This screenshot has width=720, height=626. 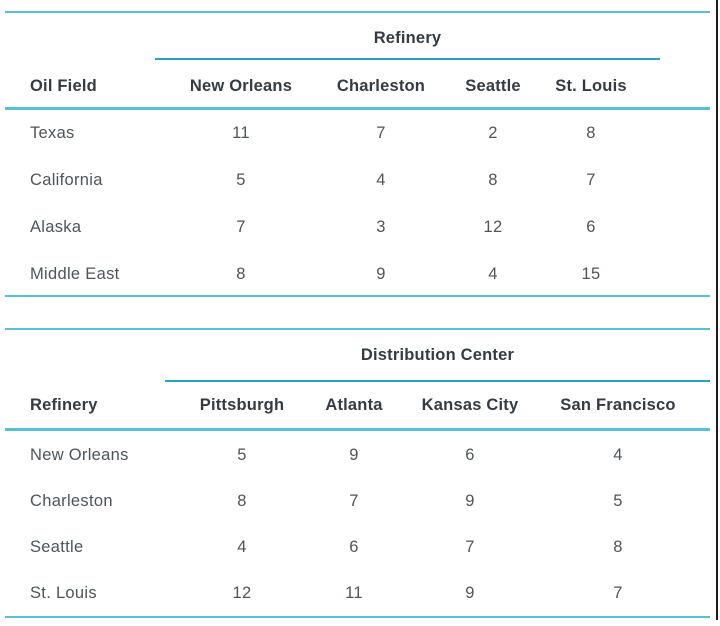 I want to click on table2-header-rule, so click(x=357, y=429).